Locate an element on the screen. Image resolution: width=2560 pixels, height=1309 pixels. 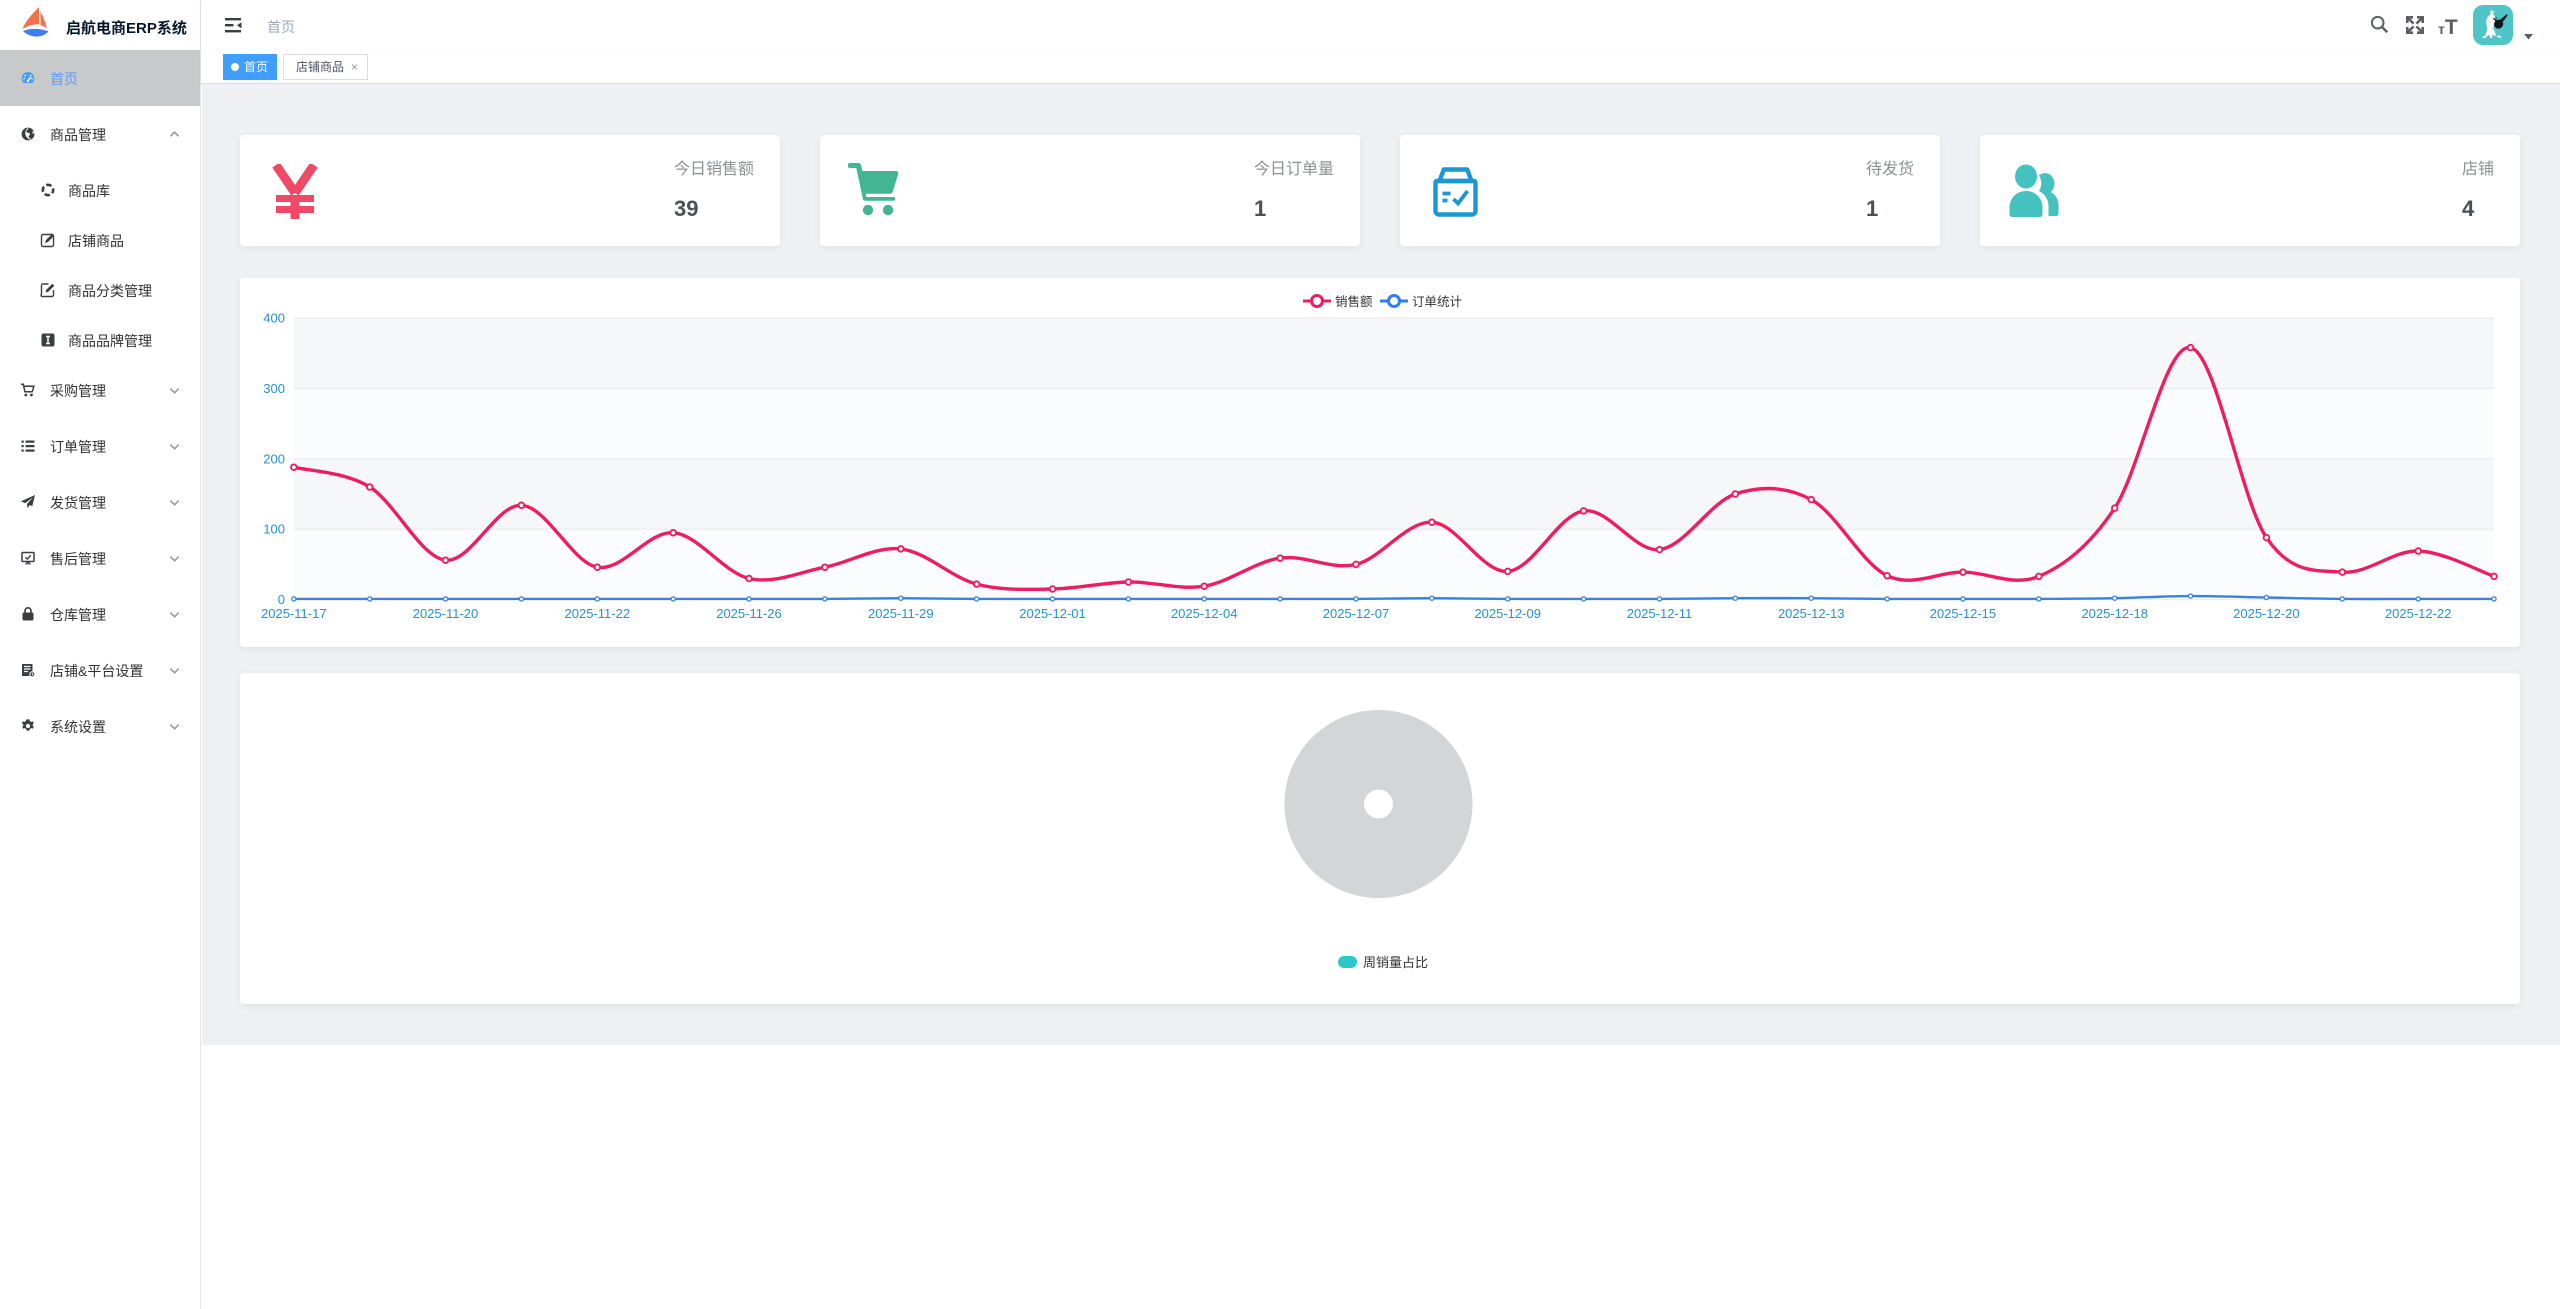
svg-text: 周销量占比 is located at coordinates (1395, 961).